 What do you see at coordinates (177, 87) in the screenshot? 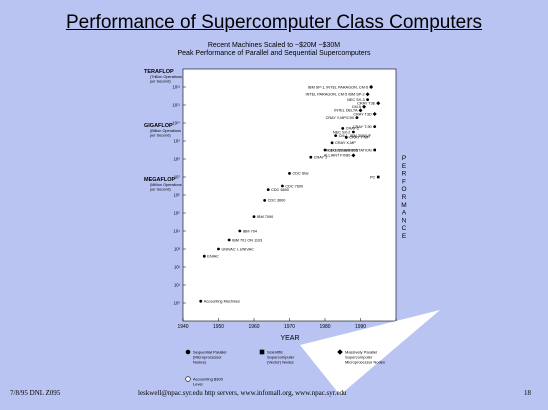
I see `y-tick-label-0: 10¹²` at bounding box center [177, 87].